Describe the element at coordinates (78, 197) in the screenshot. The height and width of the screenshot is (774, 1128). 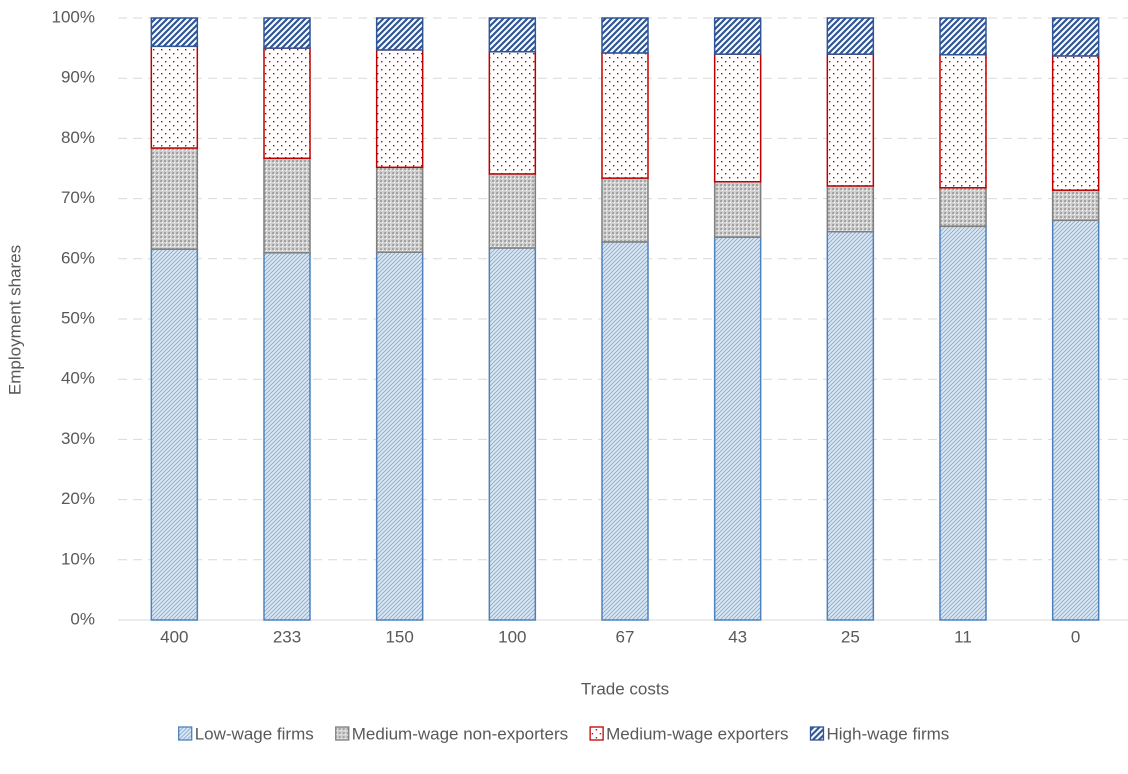
I see `y-tick-label: 70%` at that location.